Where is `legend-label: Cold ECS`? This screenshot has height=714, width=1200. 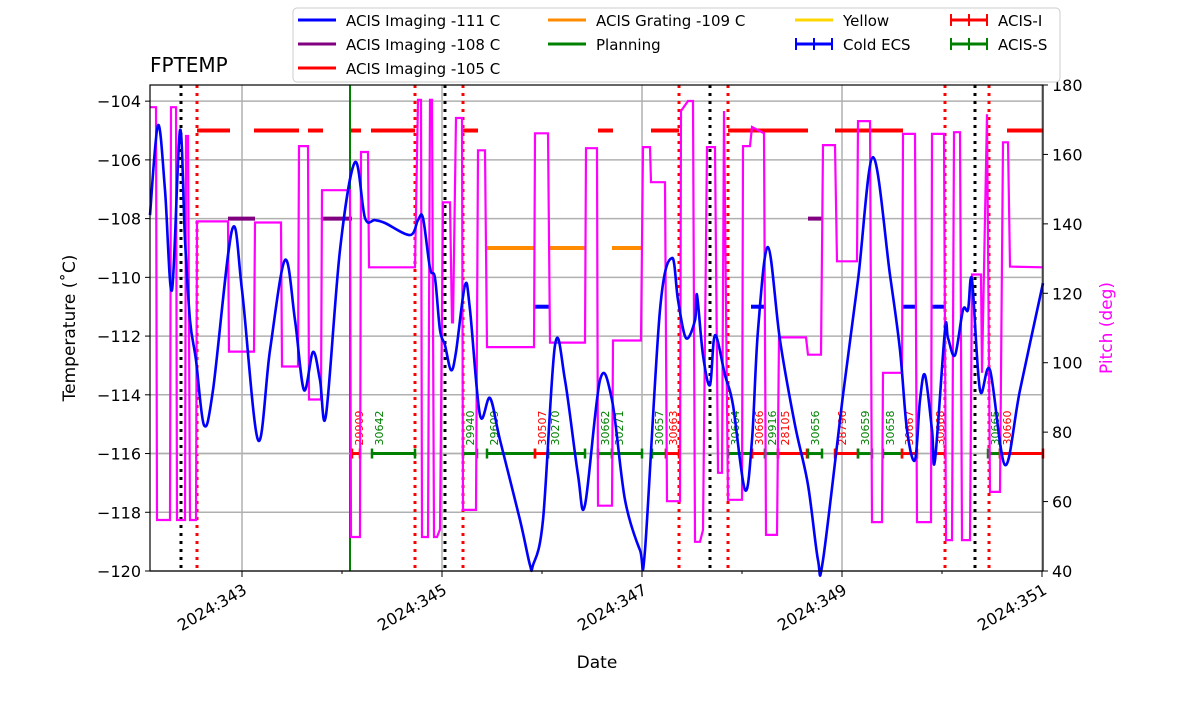 legend-label: Cold ECS is located at coordinates (877, 45).